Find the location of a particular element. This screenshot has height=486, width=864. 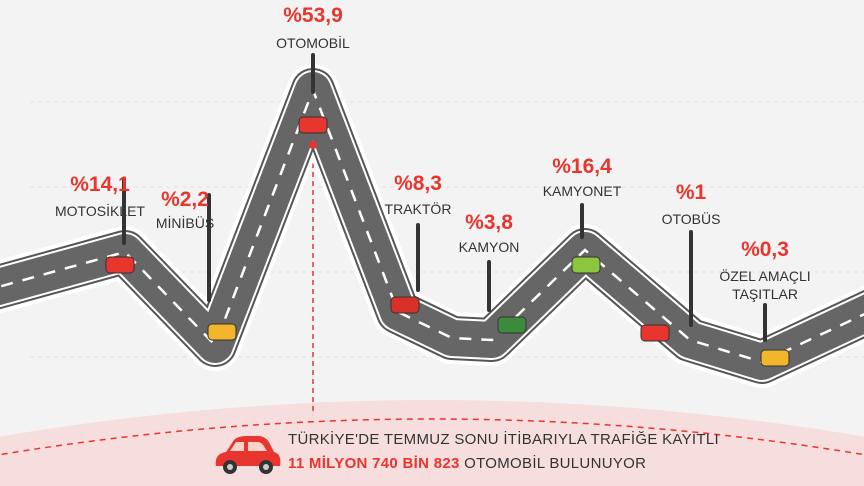

value-label: %14,1 is located at coordinates (100, 184).